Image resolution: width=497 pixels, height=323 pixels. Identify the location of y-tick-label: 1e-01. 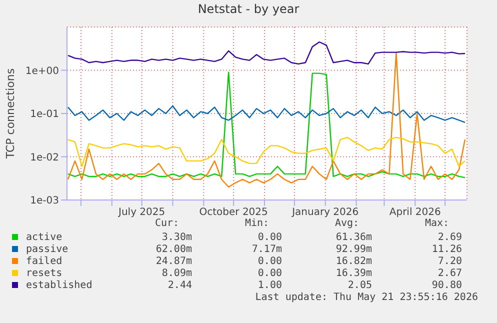
(44, 114).